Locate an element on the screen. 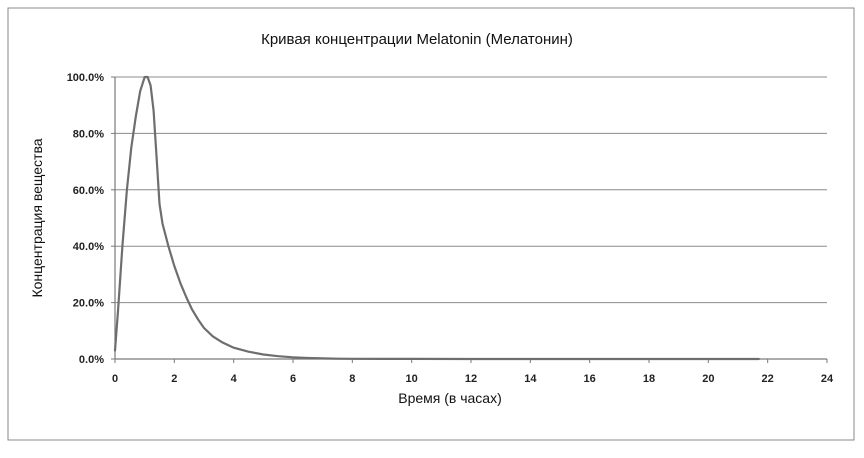 The height and width of the screenshot is (458, 864). x-tick-label: 24 is located at coordinates (827, 379).